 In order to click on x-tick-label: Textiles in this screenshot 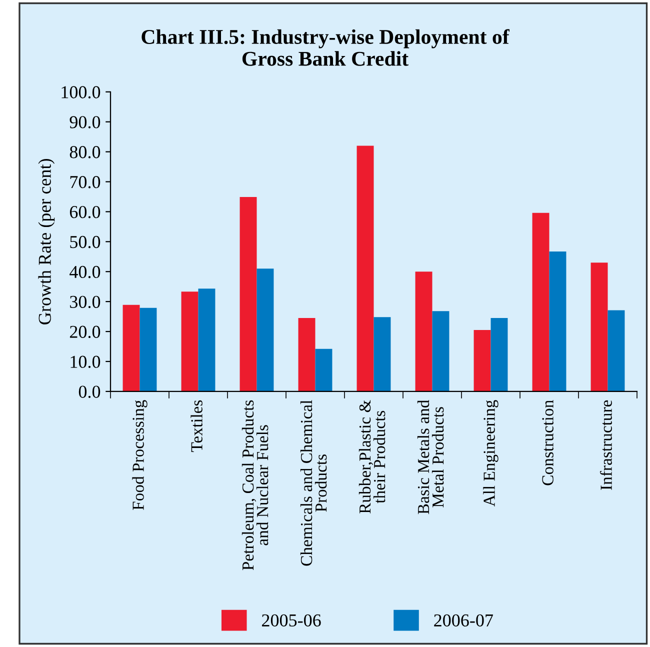, I will do `click(196, 426)`.